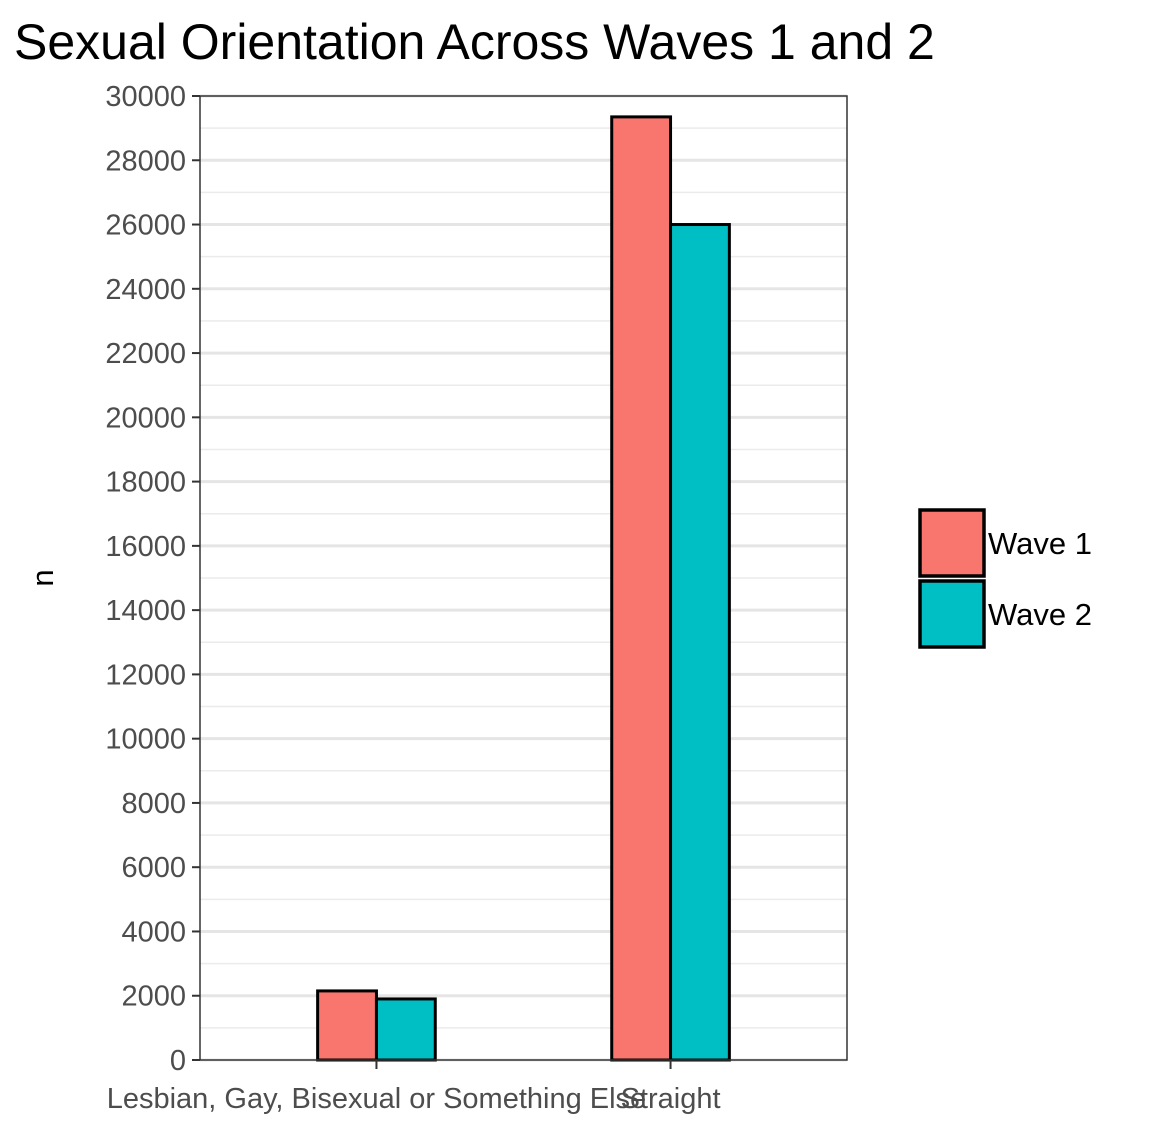  What do you see at coordinates (671, 1099) in the screenshot?
I see `x-tick-label: Straight` at bounding box center [671, 1099].